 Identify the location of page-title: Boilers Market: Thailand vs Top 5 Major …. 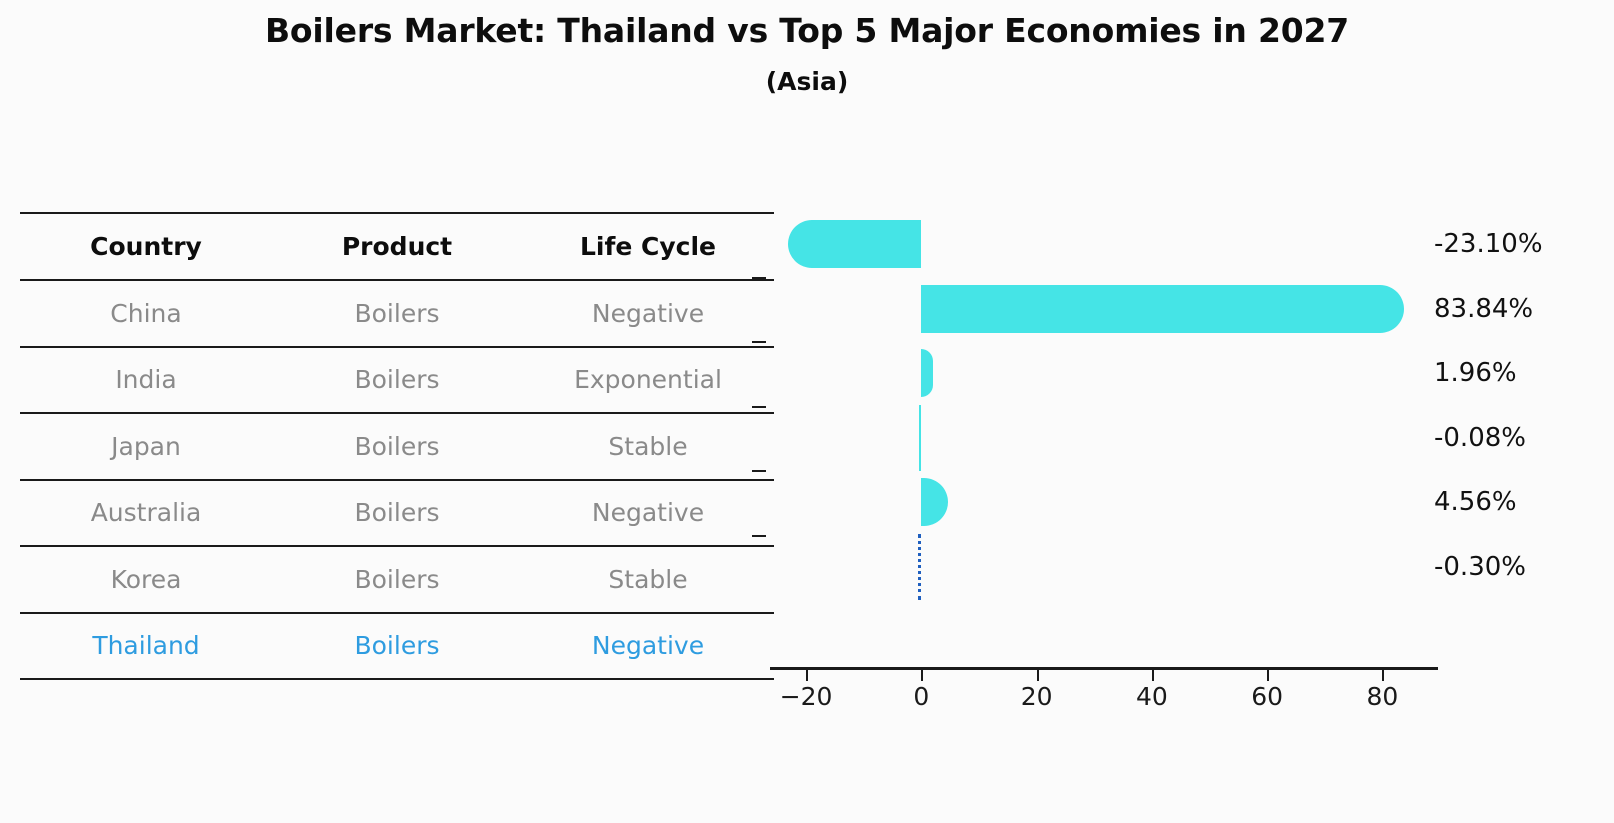
(807, 30).